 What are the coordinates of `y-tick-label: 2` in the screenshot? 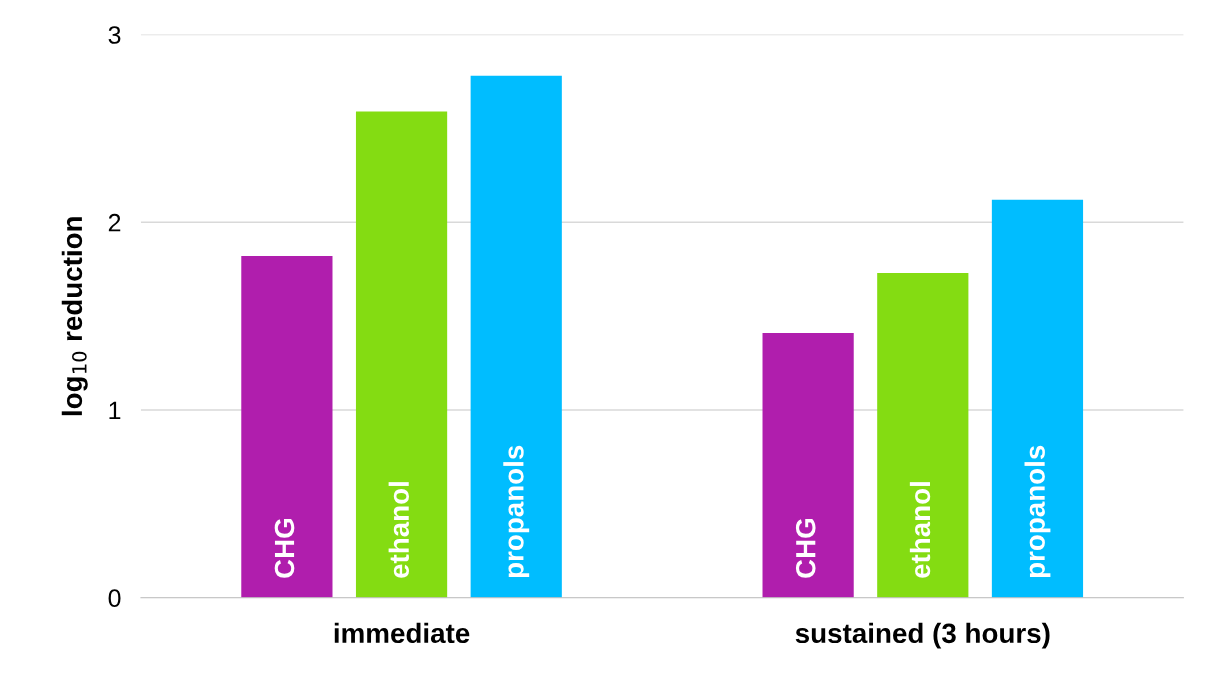 It's located at (114, 222).